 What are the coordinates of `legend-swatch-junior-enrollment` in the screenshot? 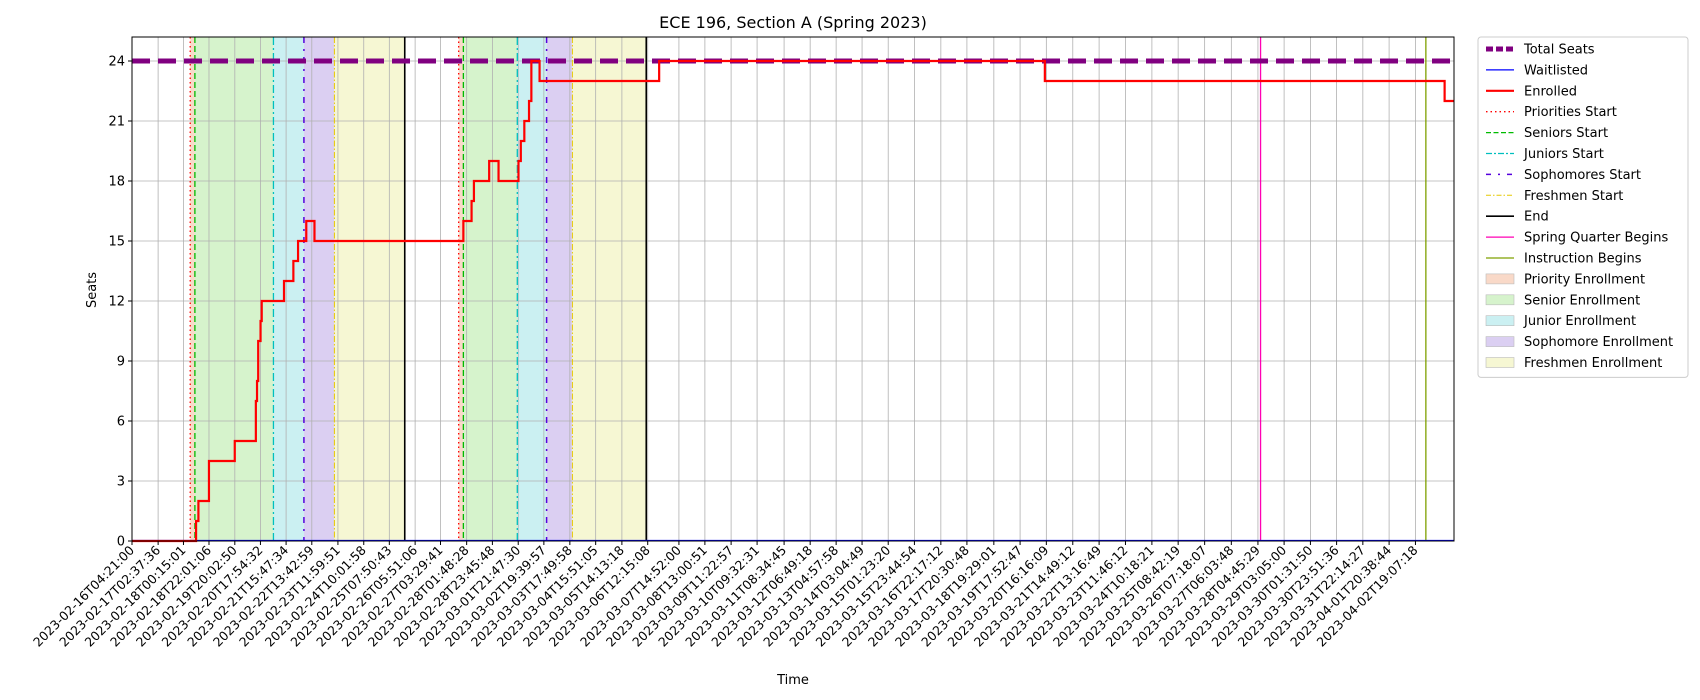 It's located at (1500, 321).